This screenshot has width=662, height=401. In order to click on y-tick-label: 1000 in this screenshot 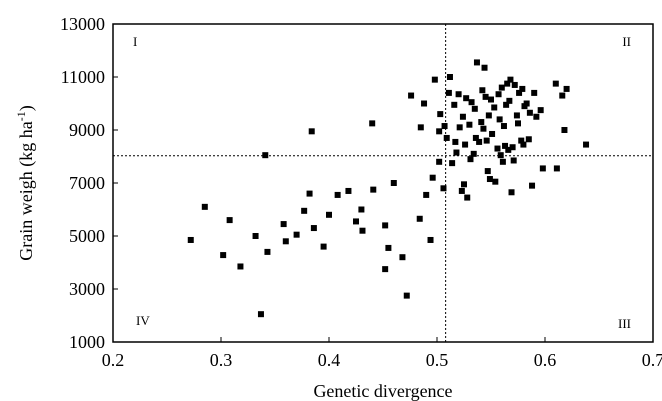, I will do `click(87, 342)`.